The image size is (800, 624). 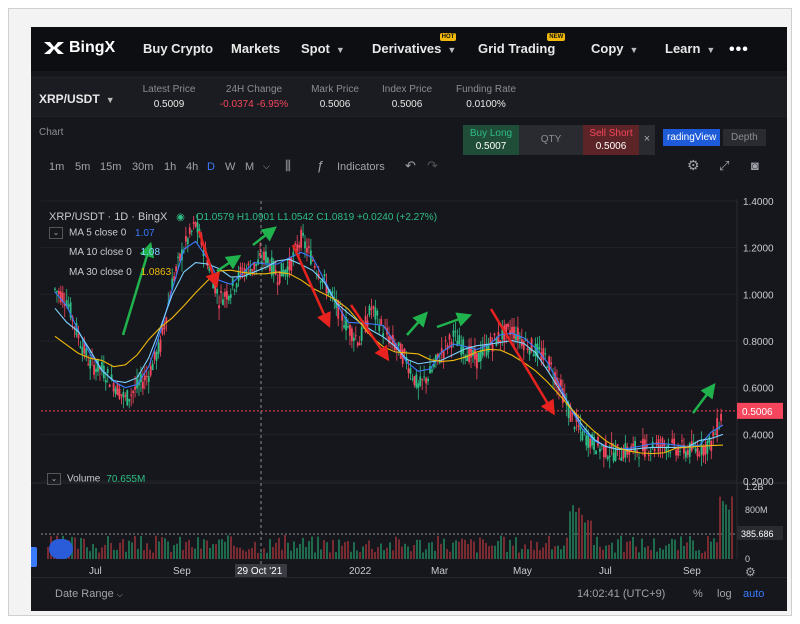 What do you see at coordinates (440, 571) in the screenshot?
I see `x-tick-label: Mar` at bounding box center [440, 571].